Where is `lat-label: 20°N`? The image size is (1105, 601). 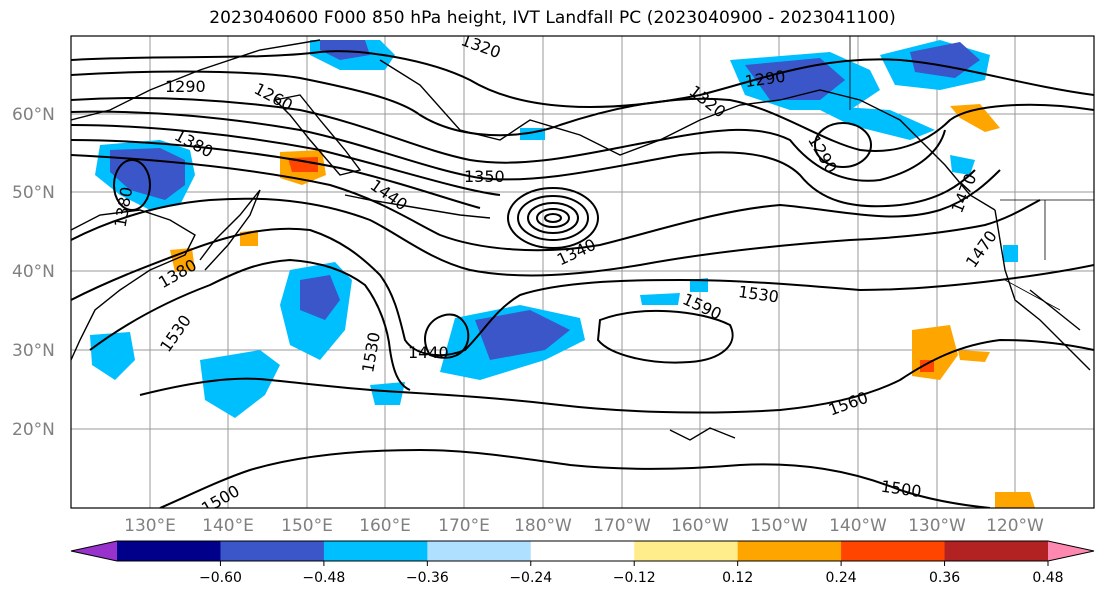 lat-label: 20°N is located at coordinates (33, 430).